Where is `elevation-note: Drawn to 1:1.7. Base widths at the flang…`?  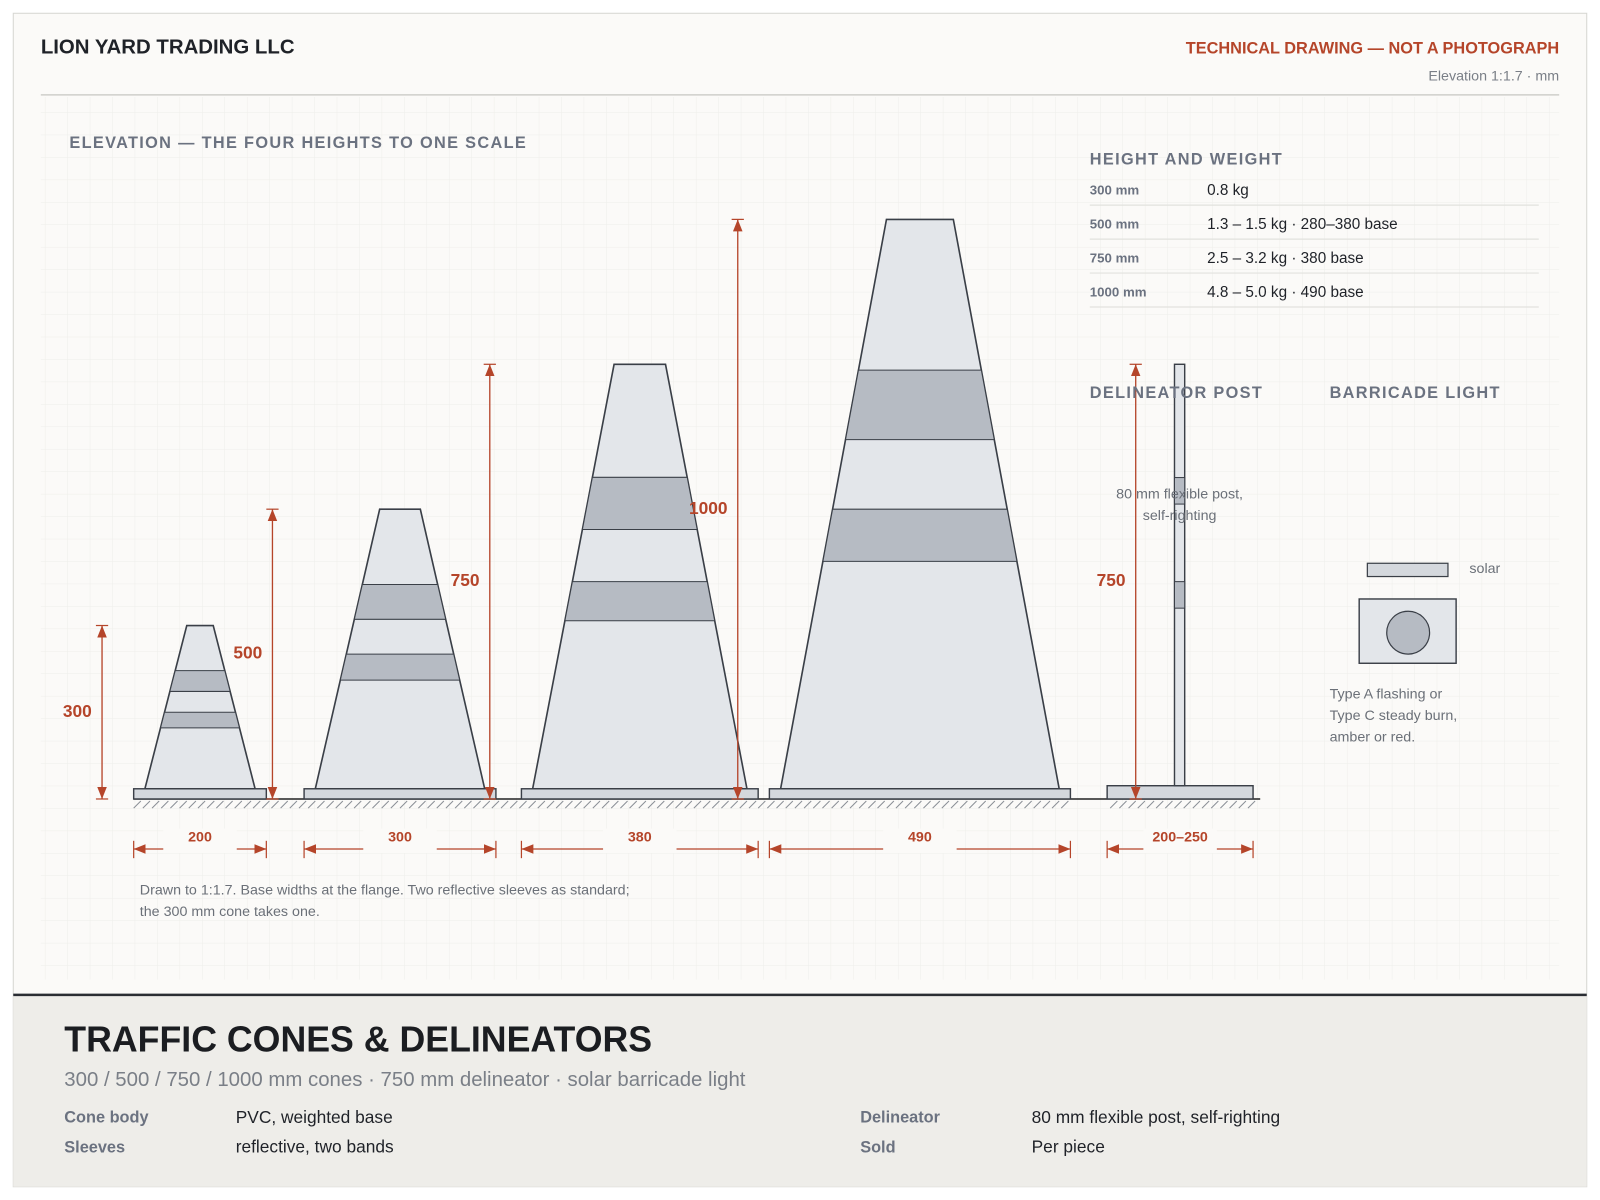 elevation-note: Drawn to 1:1.7. Base widths at the flang… is located at coordinates (385, 891).